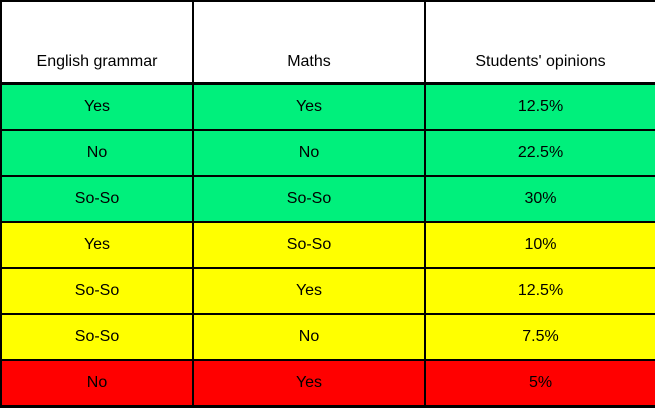 Image resolution: width=655 pixels, height=416 pixels. Describe the element at coordinates (539, 383) in the screenshot. I see `table-cell-students-opinions: 5%` at that location.